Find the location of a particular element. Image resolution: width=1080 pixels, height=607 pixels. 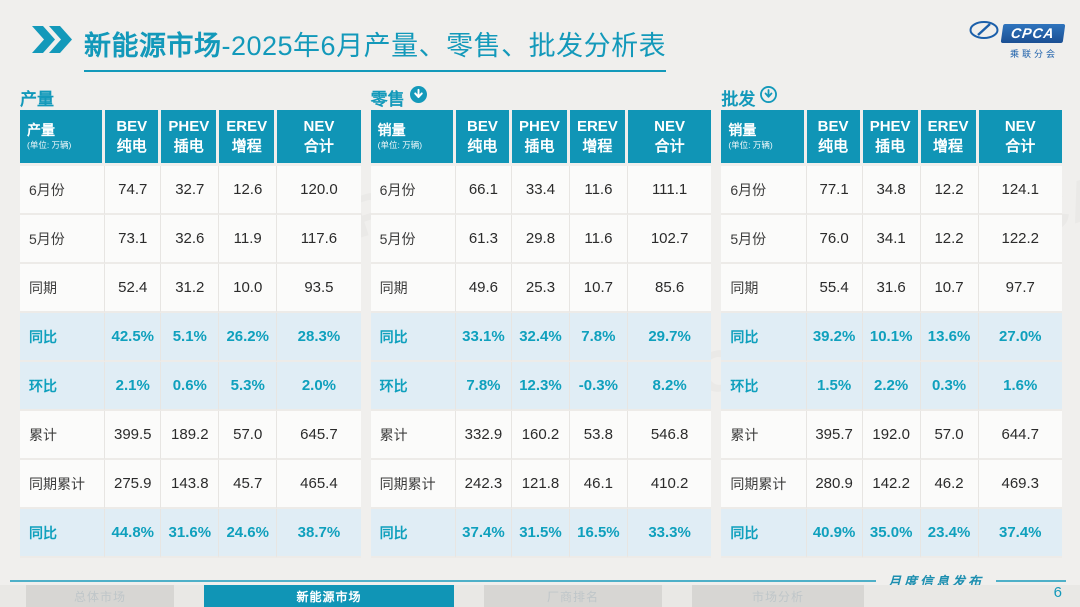

value-cell: 160.2 is located at coordinates (541, 435).